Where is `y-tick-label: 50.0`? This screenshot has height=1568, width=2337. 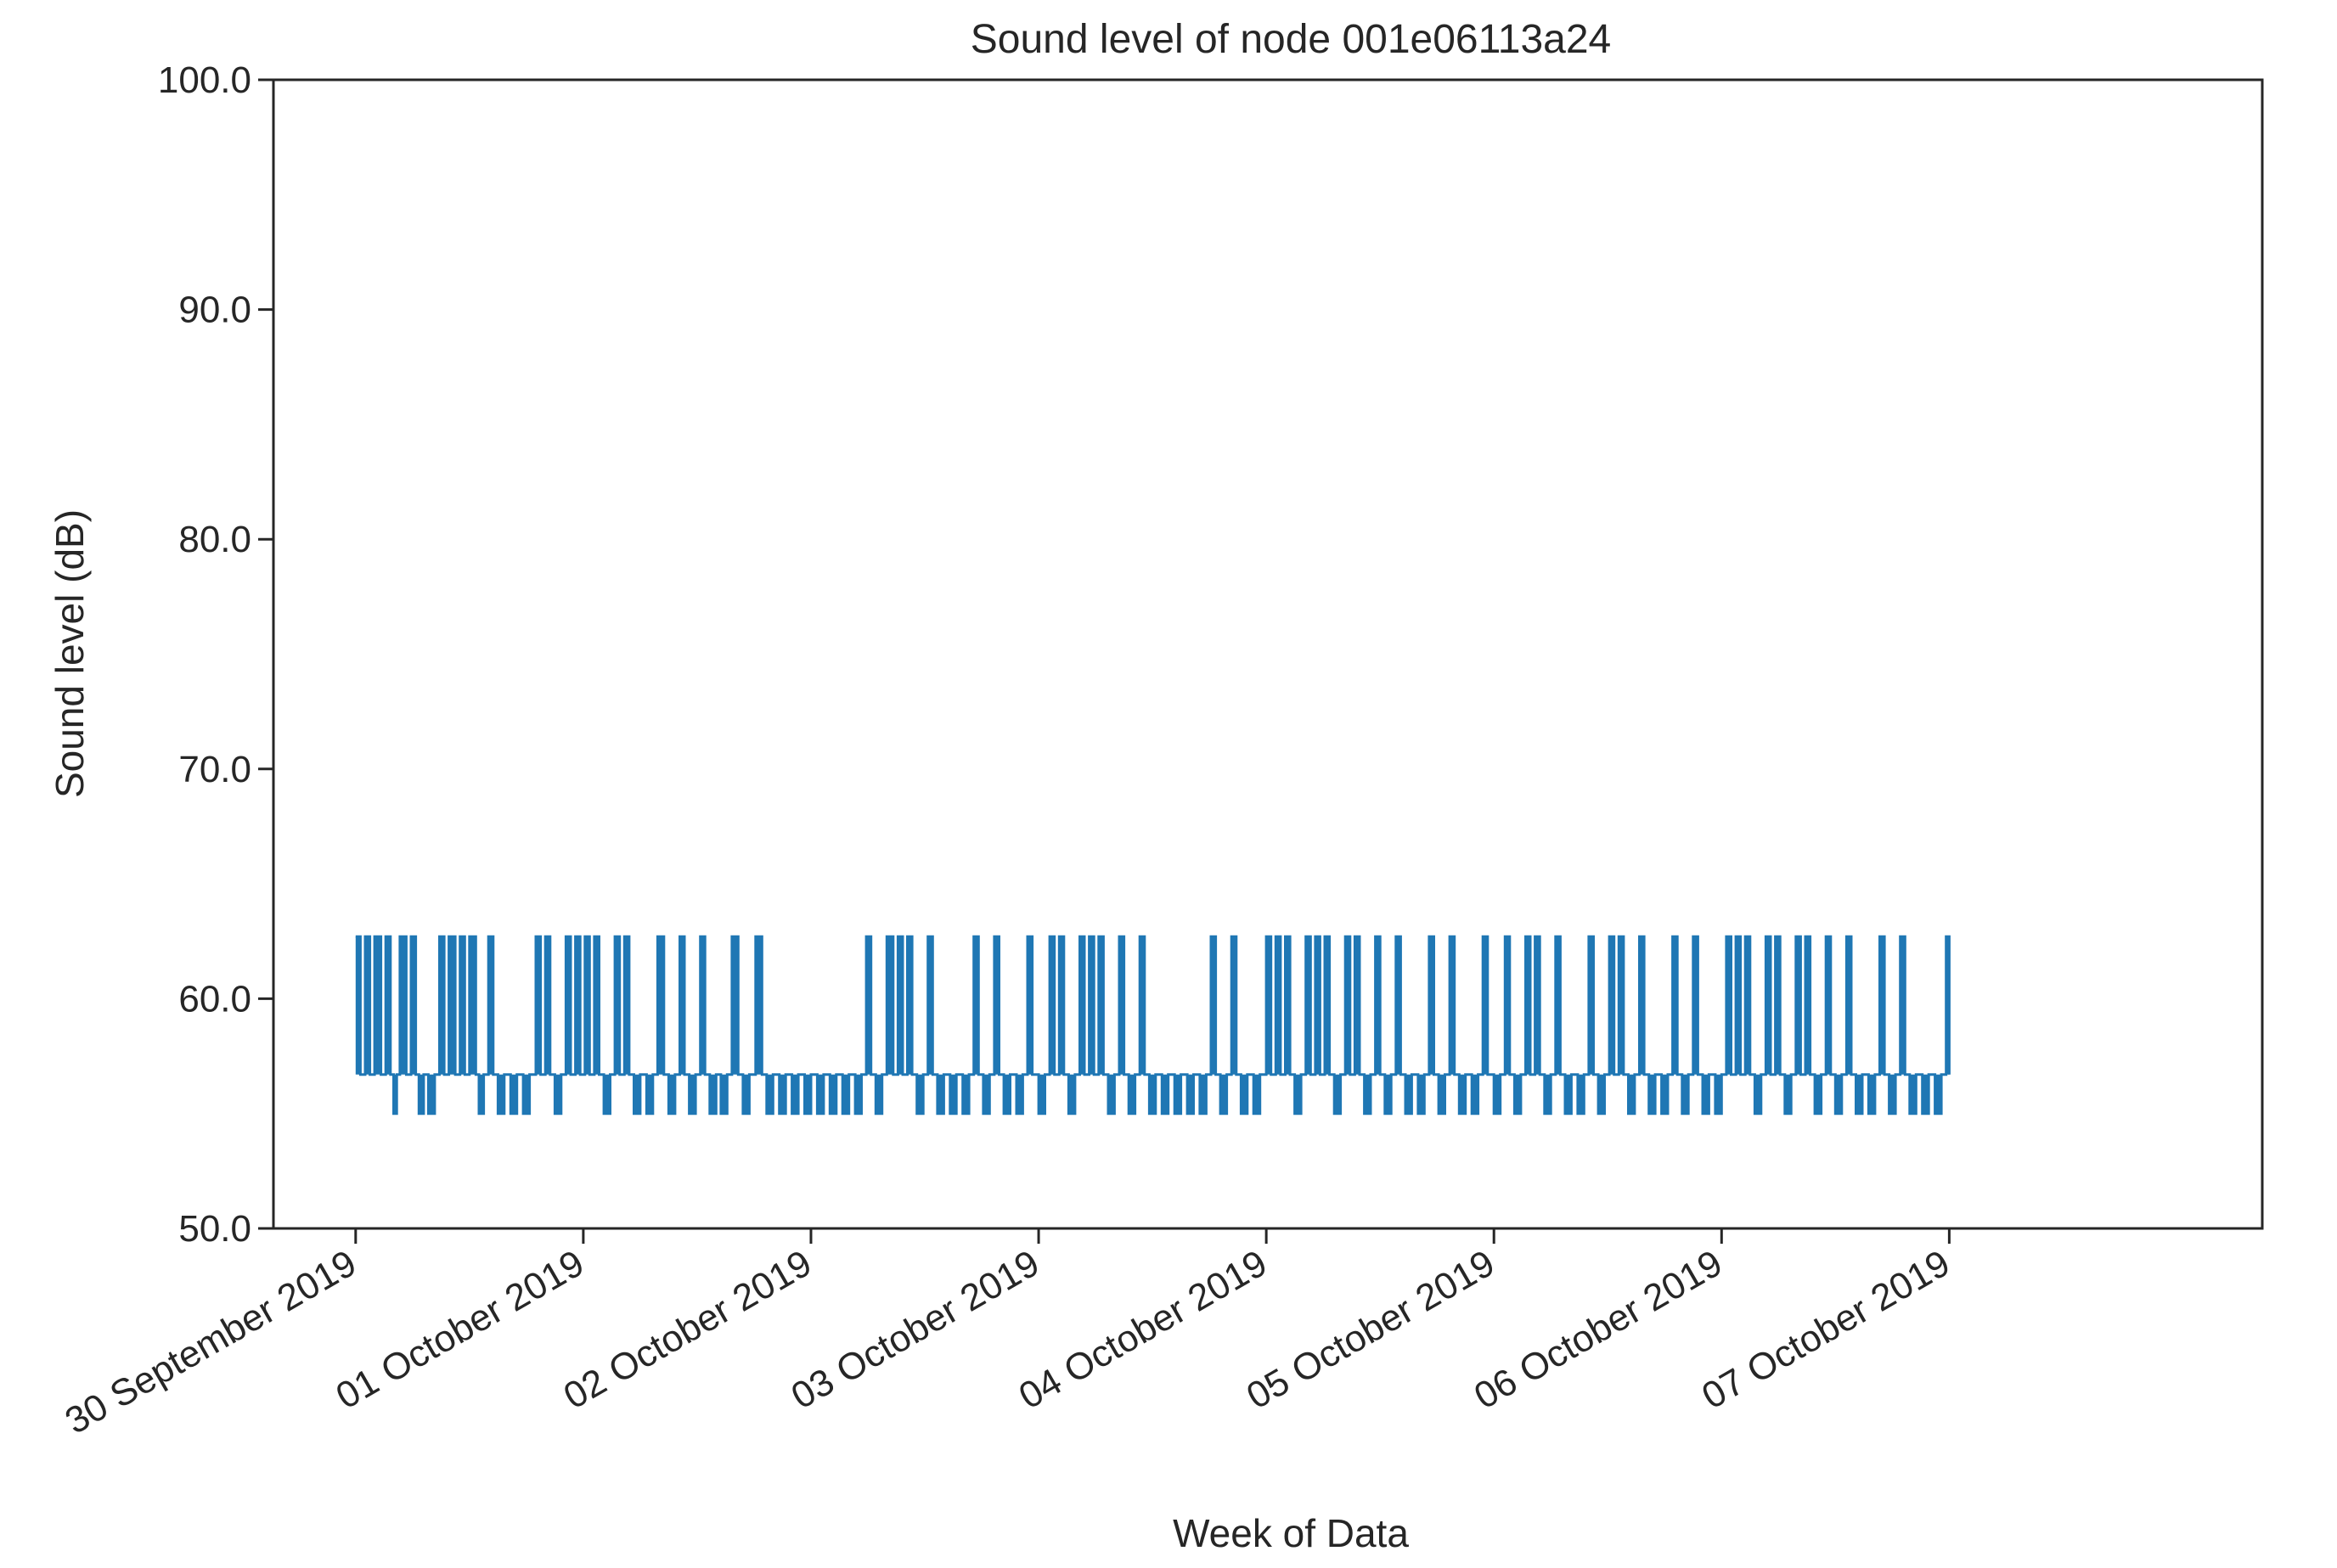 y-tick-label: 50.0 is located at coordinates (214, 1229).